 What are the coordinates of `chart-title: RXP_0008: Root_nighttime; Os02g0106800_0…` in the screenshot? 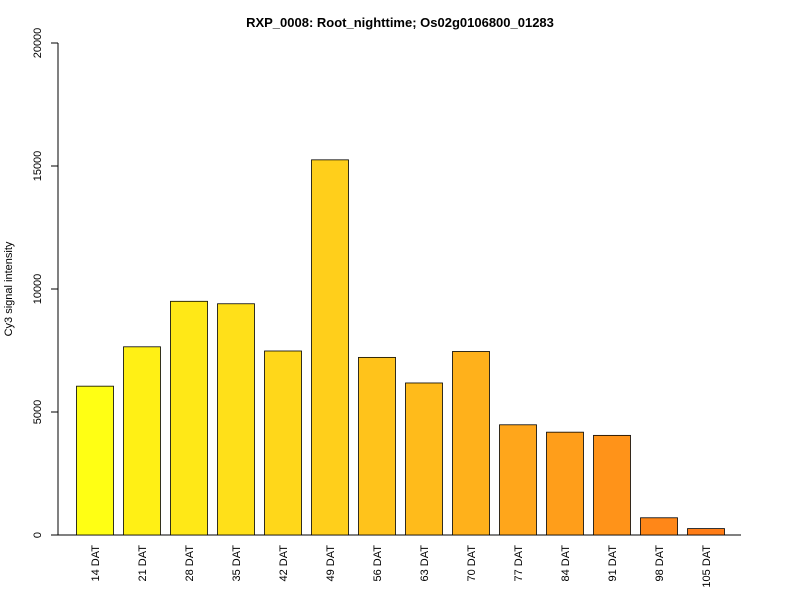 It's located at (400, 22).